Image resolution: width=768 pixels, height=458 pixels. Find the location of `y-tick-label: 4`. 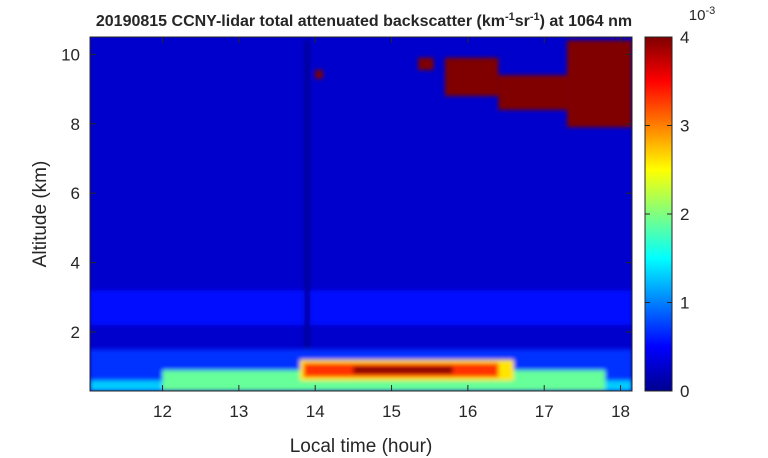

y-tick-label: 4 is located at coordinates (75, 263).